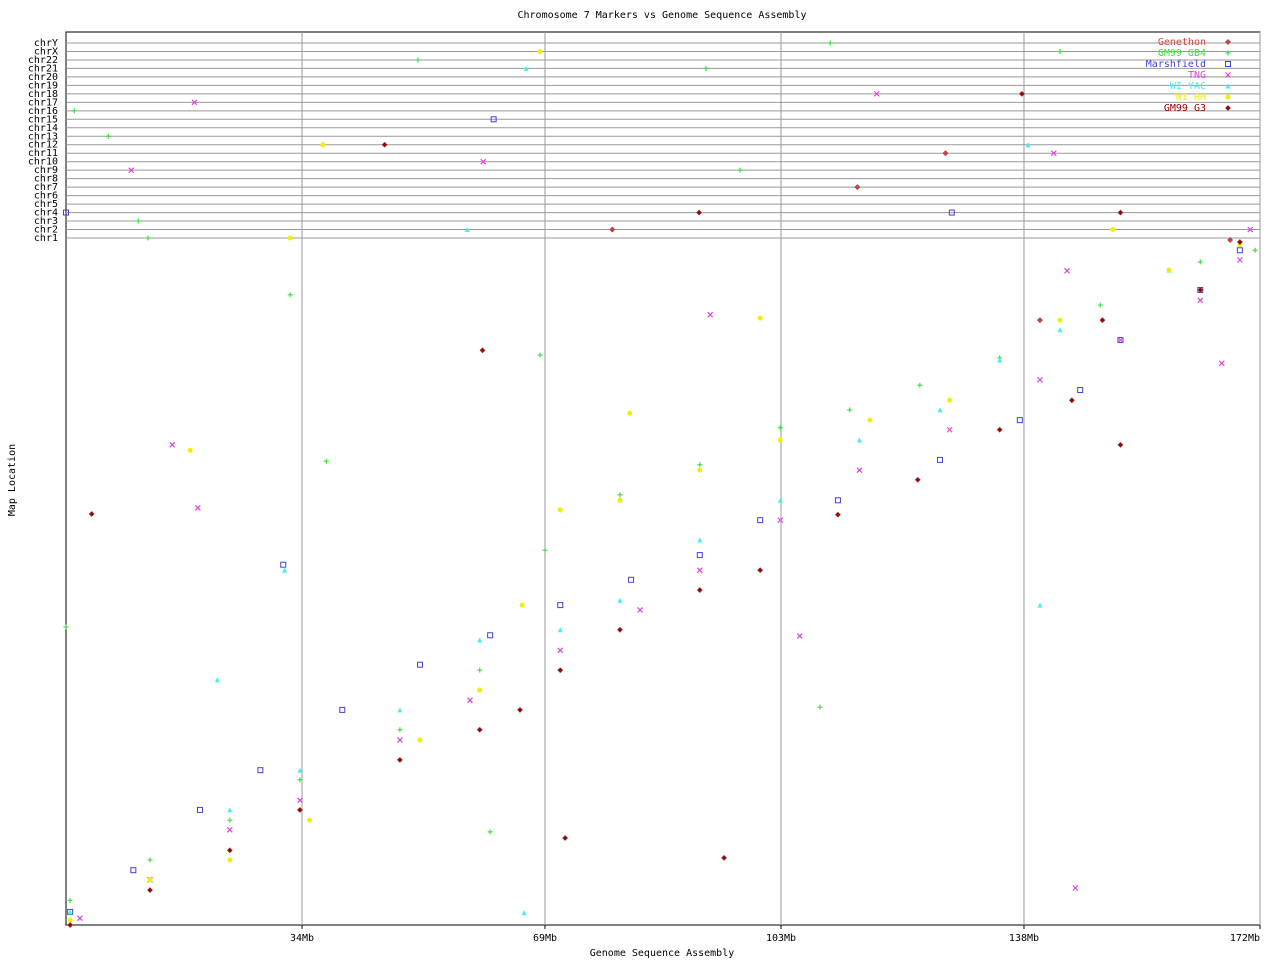 The height and width of the screenshot is (960, 1280). Describe the element at coordinates (1185, 108) in the screenshot. I see `legend-label: GM99 G3` at that location.